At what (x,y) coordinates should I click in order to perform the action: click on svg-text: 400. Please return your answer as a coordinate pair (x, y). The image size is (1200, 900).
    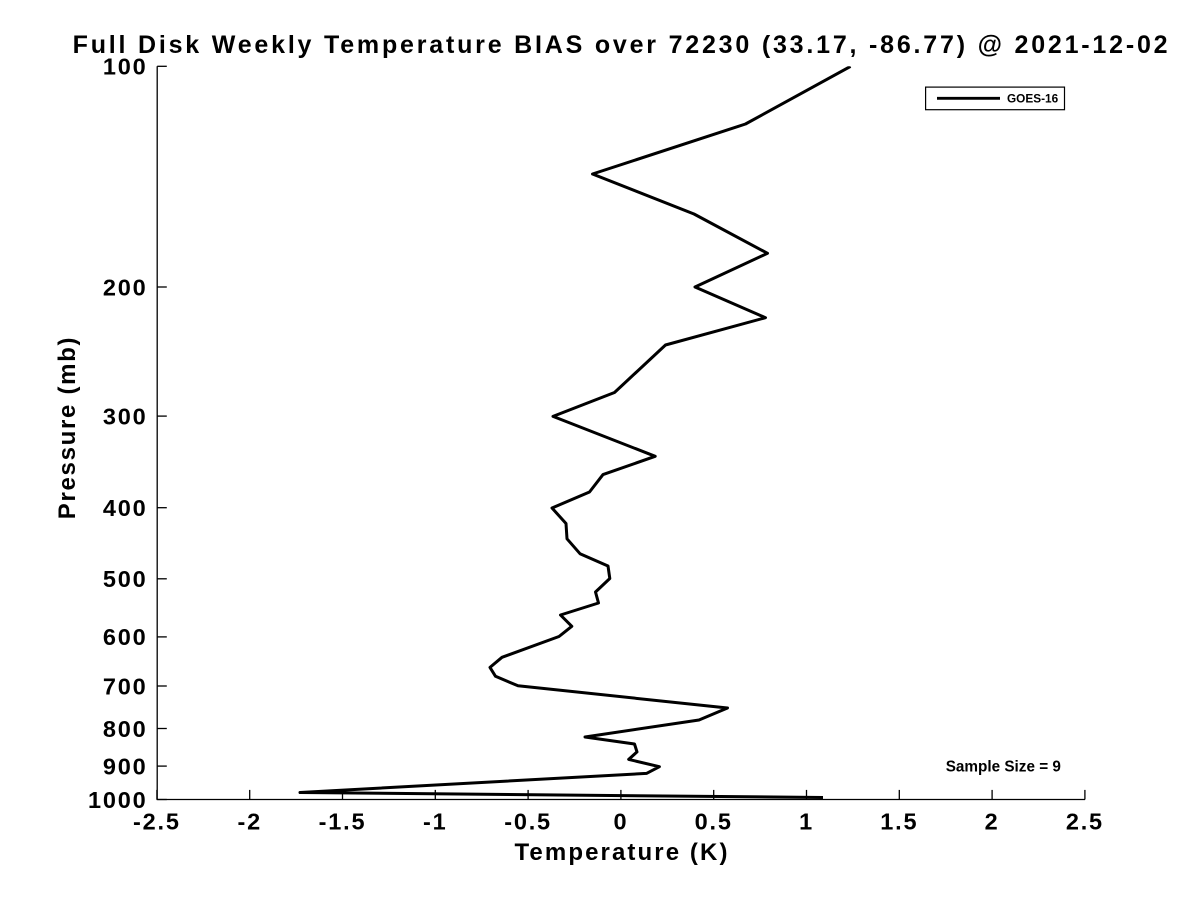
    Looking at the image, I should click on (125, 508).